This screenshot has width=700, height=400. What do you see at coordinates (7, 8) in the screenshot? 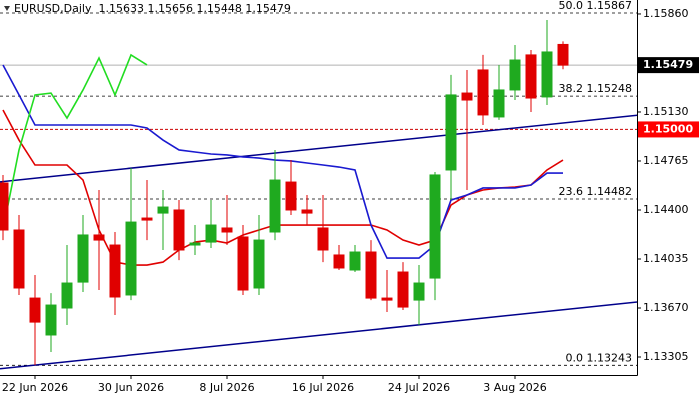
I see `symbol-icon` at bounding box center [7, 8].